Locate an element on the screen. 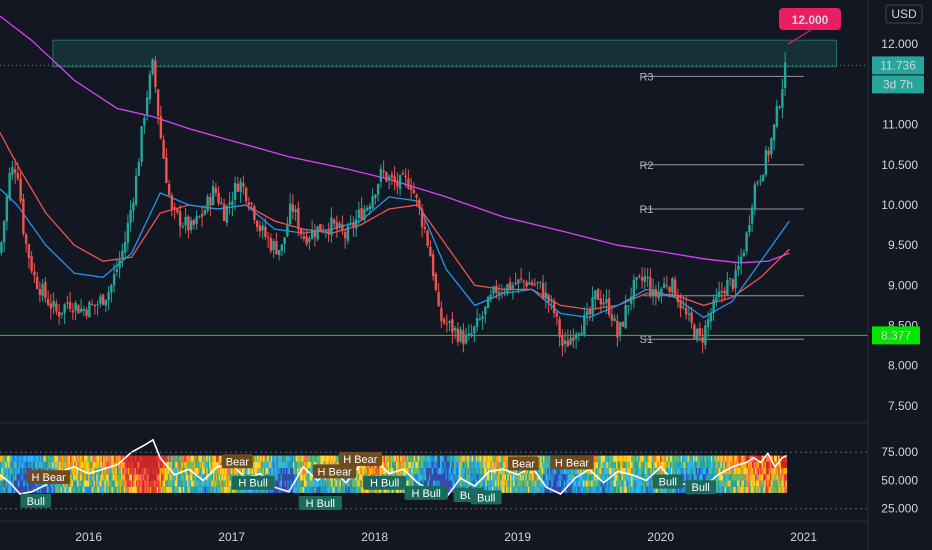 The width and height of the screenshot is (932, 550). target-callout is located at coordinates (810, 19).